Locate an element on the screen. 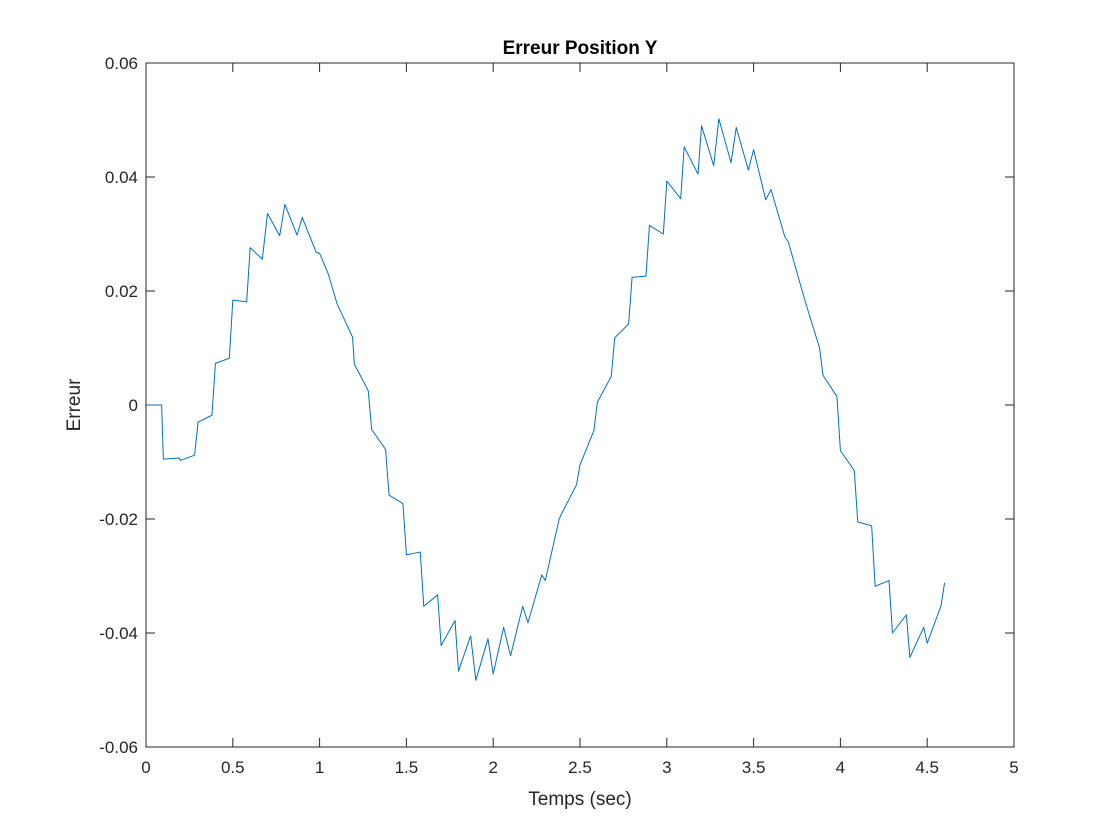 The image size is (1120, 840). x-tick-label: 4 is located at coordinates (840, 767).